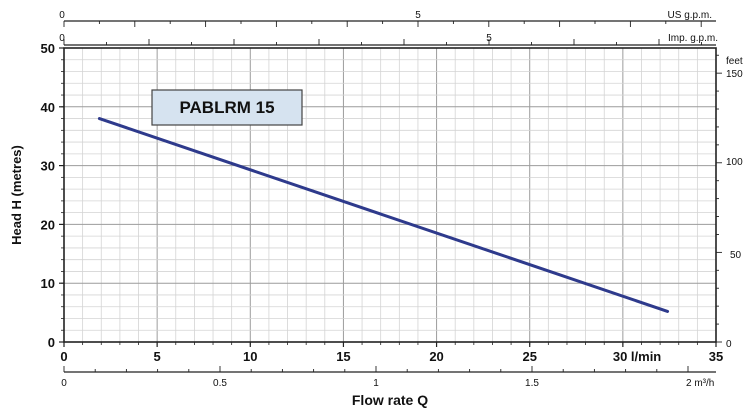 The image size is (751, 410). Describe the element at coordinates (436, 356) in the screenshot. I see `x-tick-label: 20` at that location.